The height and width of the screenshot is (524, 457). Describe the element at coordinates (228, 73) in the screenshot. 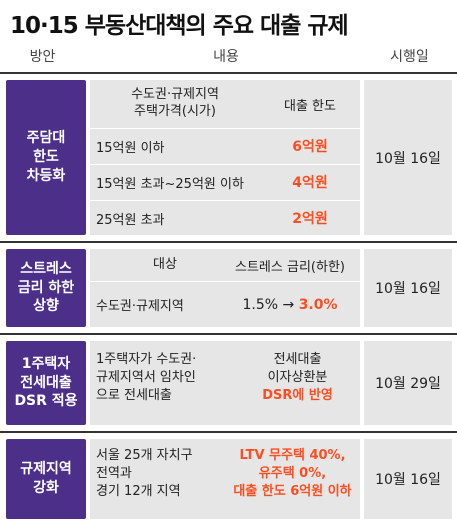

I see `header-rule` at that location.